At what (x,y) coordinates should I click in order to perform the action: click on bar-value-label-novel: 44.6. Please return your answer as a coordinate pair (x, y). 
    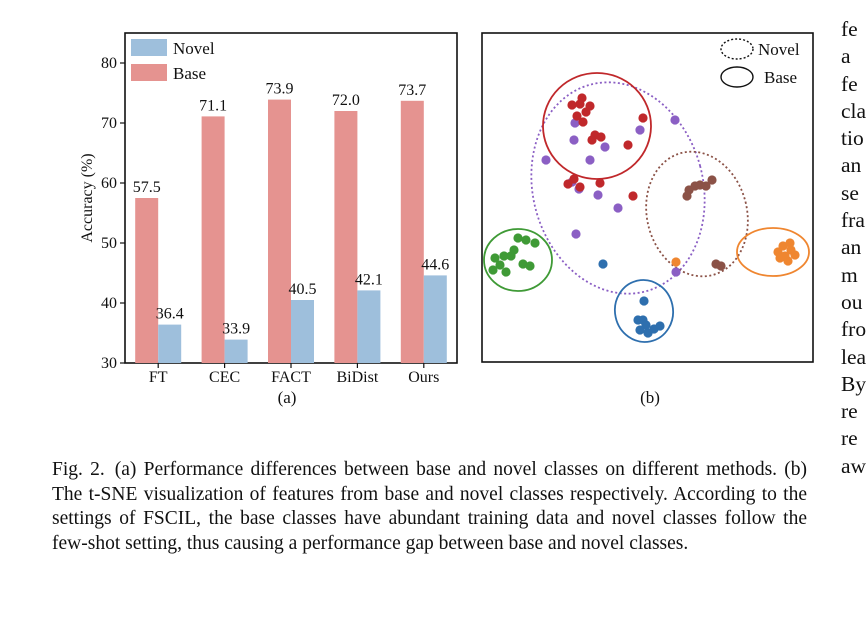
    Looking at the image, I should click on (435, 264).